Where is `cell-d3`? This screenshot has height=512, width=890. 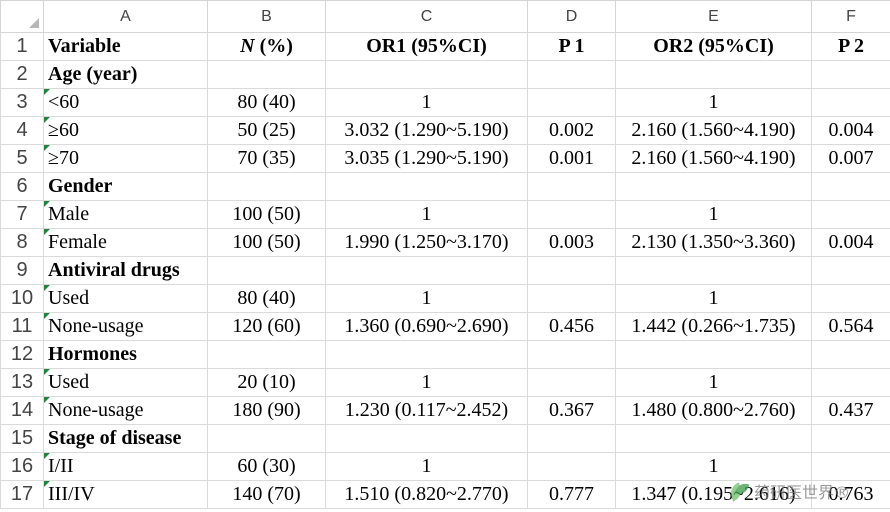 cell-d3 is located at coordinates (571, 102).